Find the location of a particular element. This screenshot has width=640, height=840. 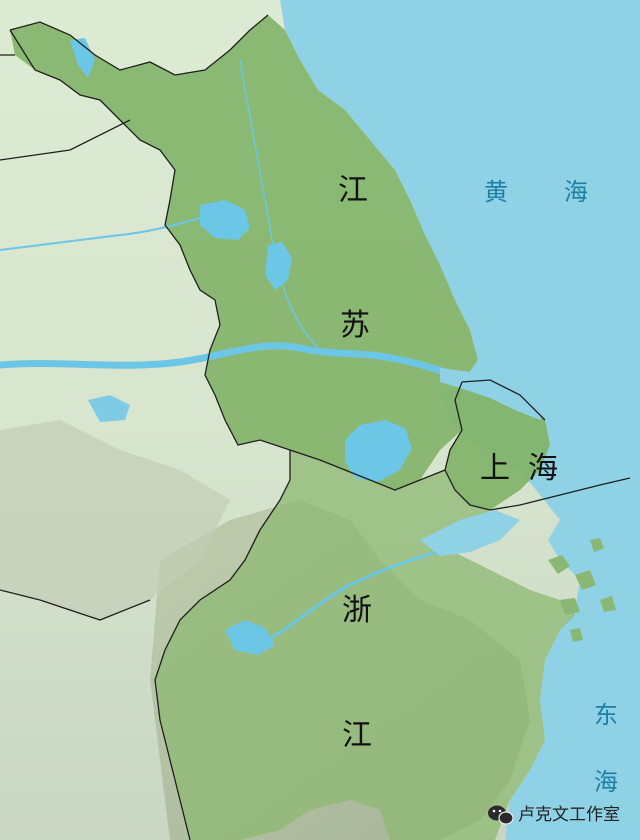

label-zhejiang-char-1: 浙 is located at coordinates (357, 610).